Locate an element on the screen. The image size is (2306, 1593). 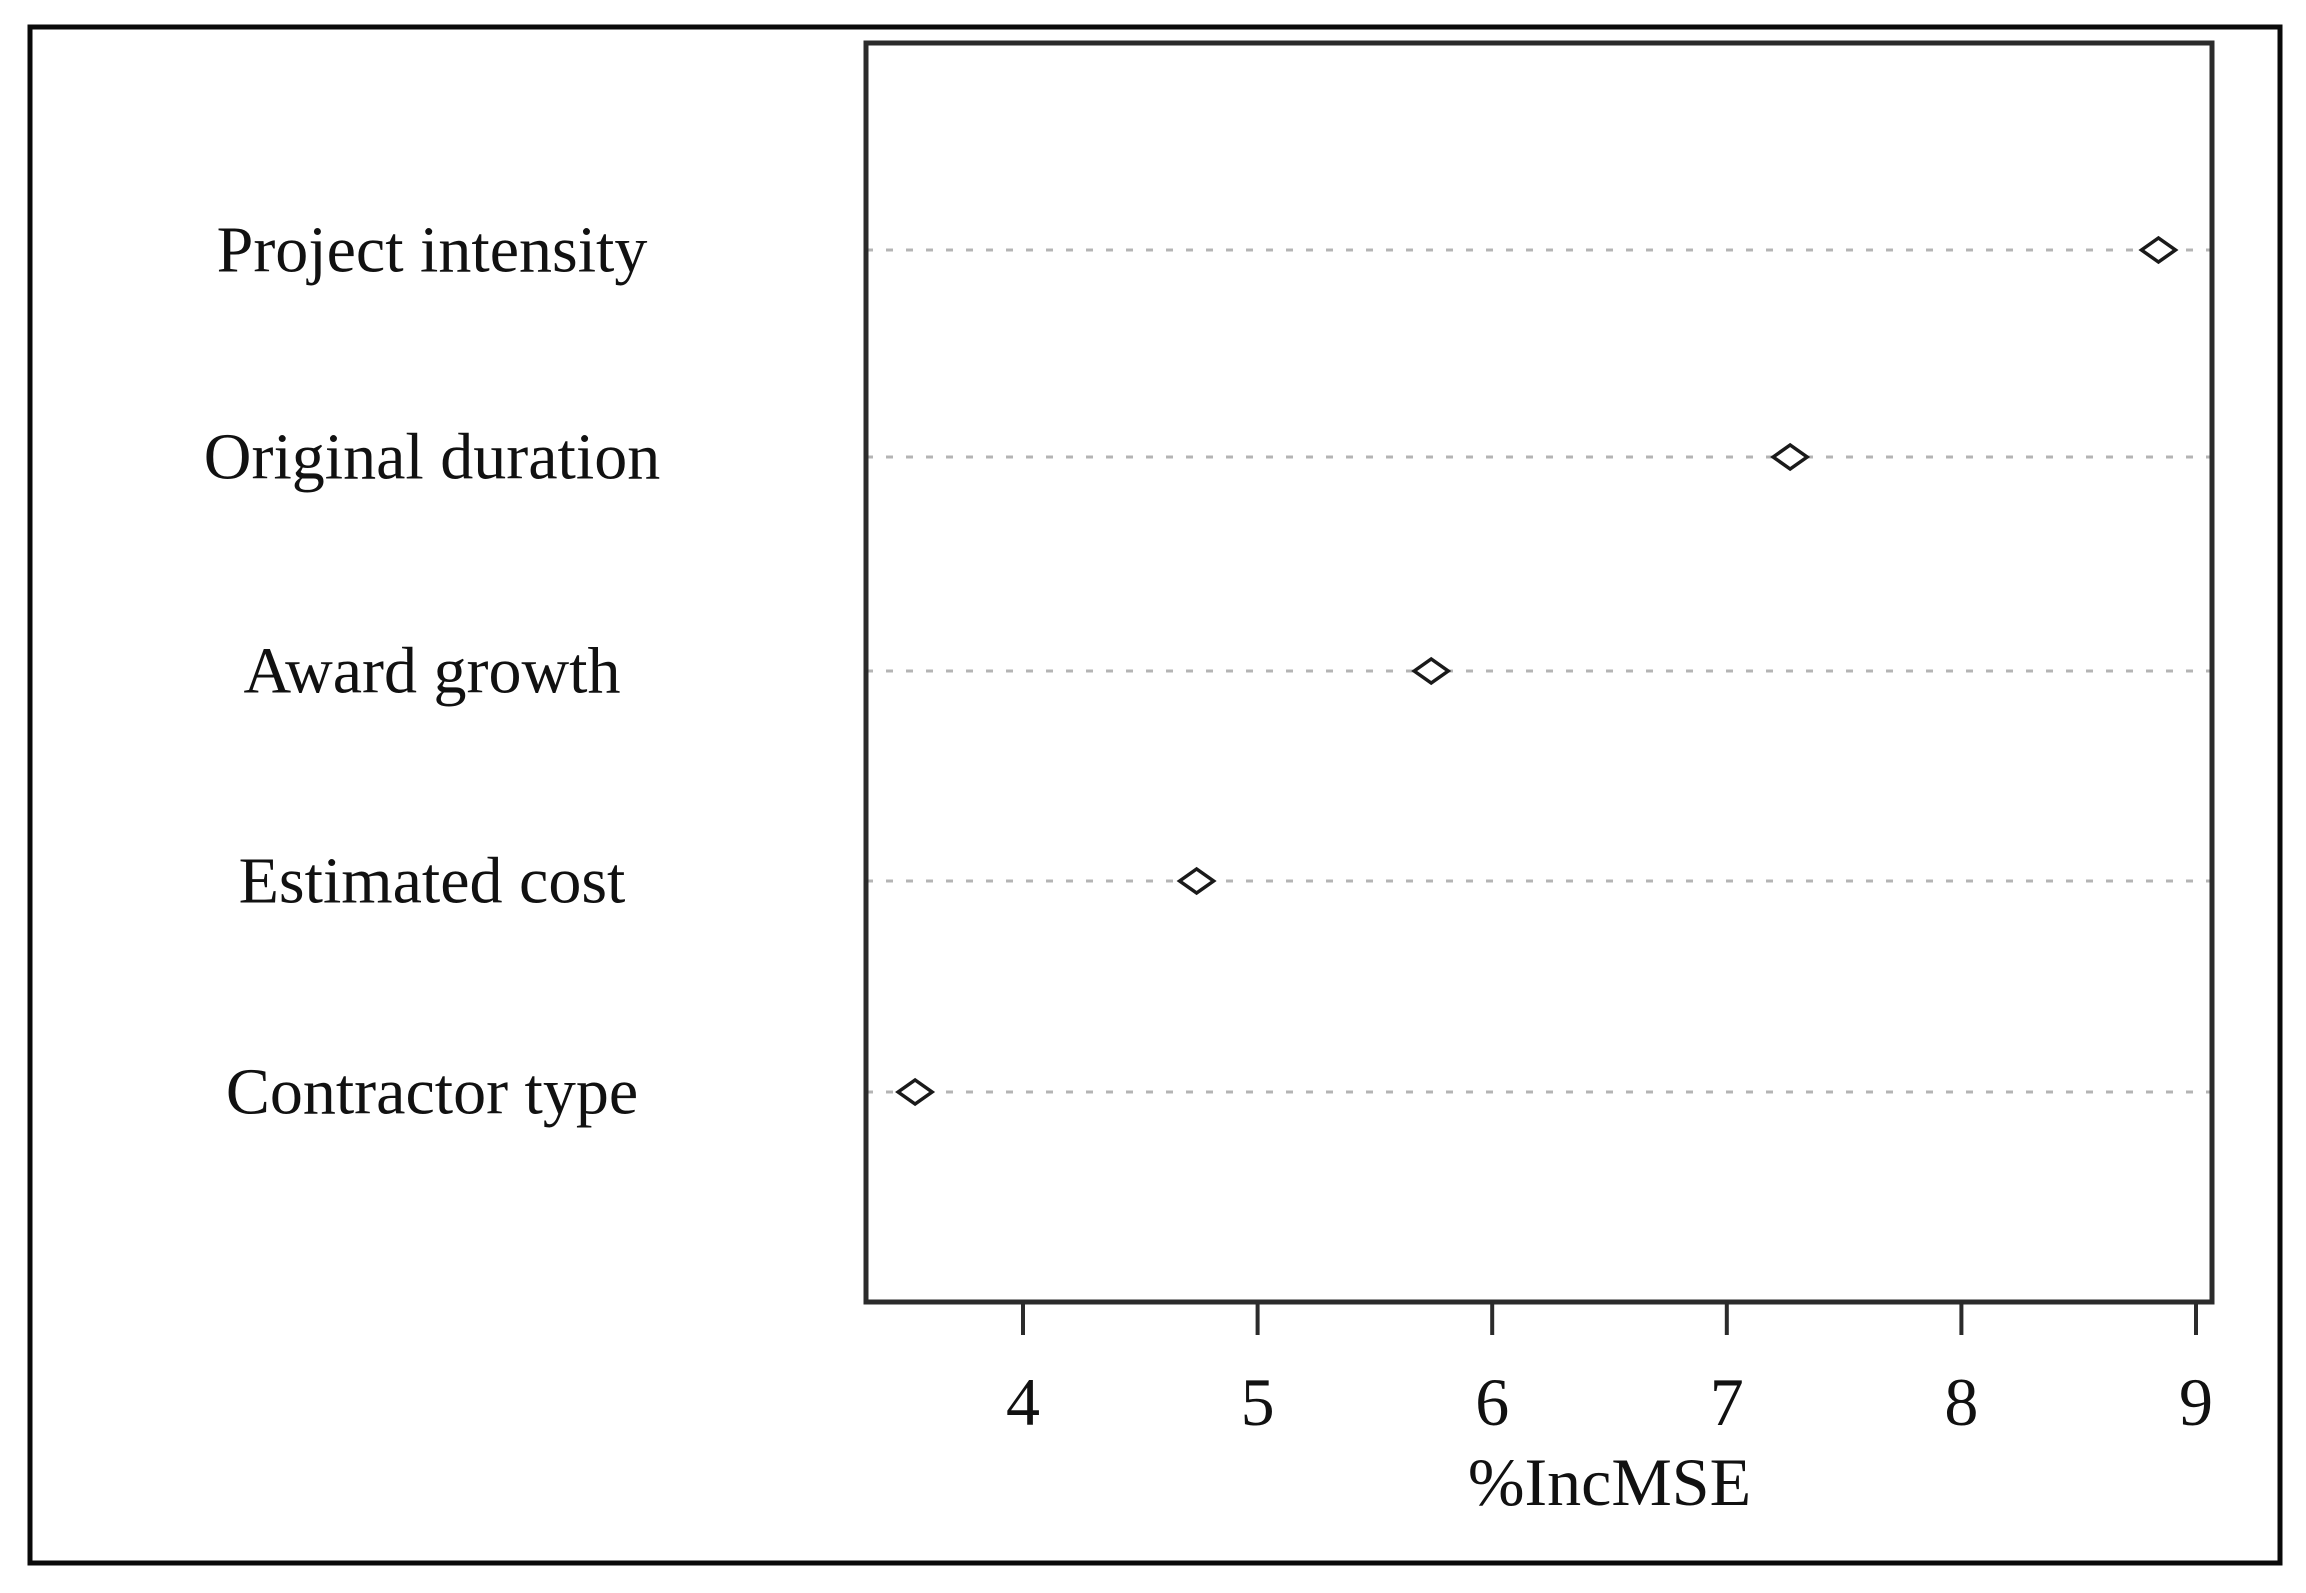
x-axis-tick-label: 6 is located at coordinates (1492, 1402).